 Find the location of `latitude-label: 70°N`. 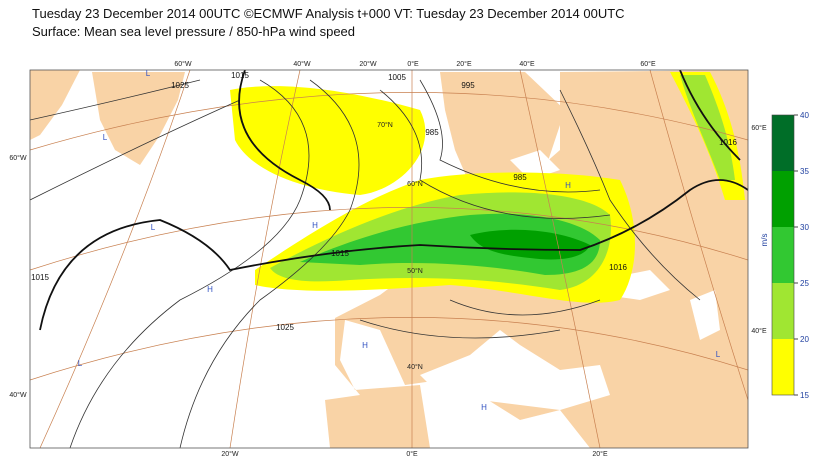

latitude-label: 70°N is located at coordinates (385, 125).